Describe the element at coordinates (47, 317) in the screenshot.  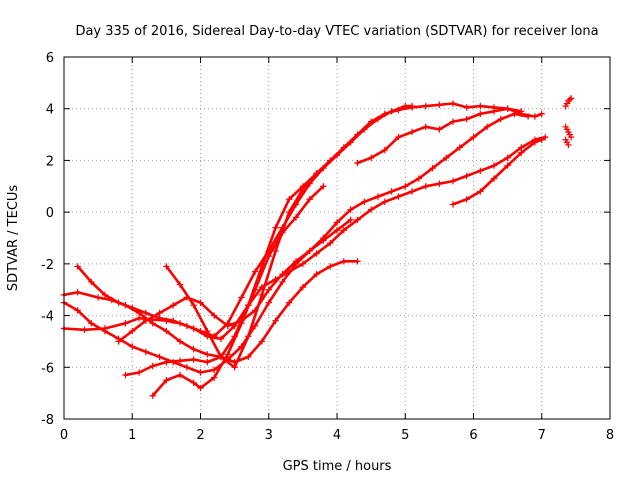
I see `y-tick-label: -4` at that location.